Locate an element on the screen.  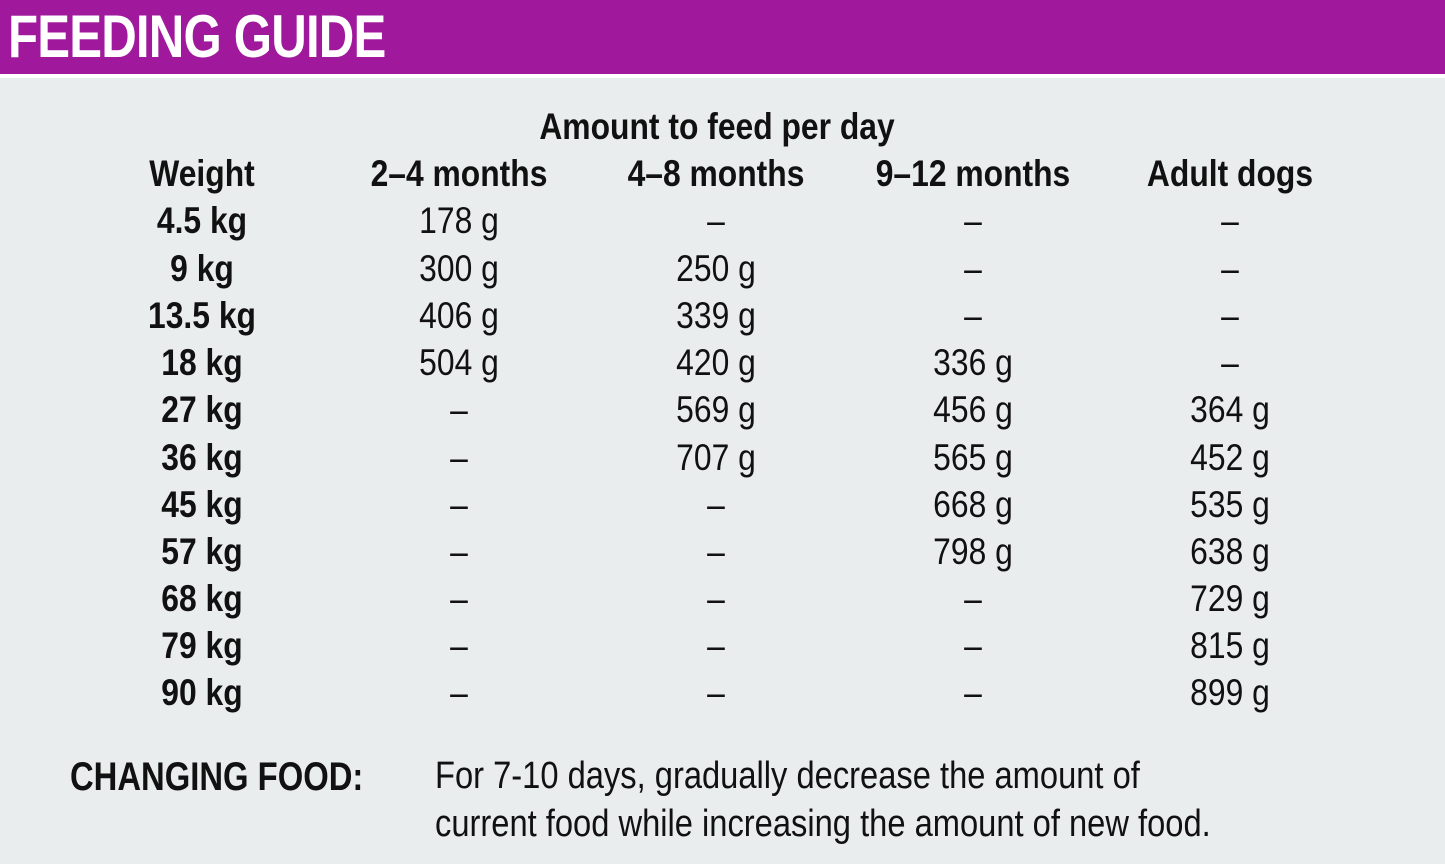
weight-cell: 57 kg is located at coordinates (202, 551).